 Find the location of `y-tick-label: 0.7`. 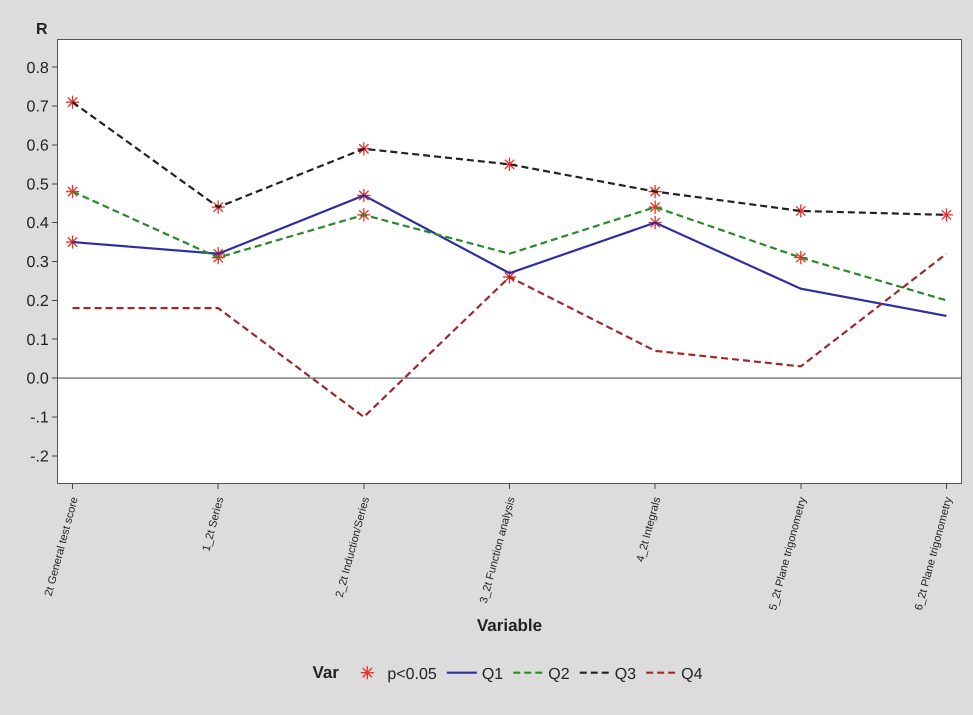

y-tick-label: 0.7 is located at coordinates (37, 107).